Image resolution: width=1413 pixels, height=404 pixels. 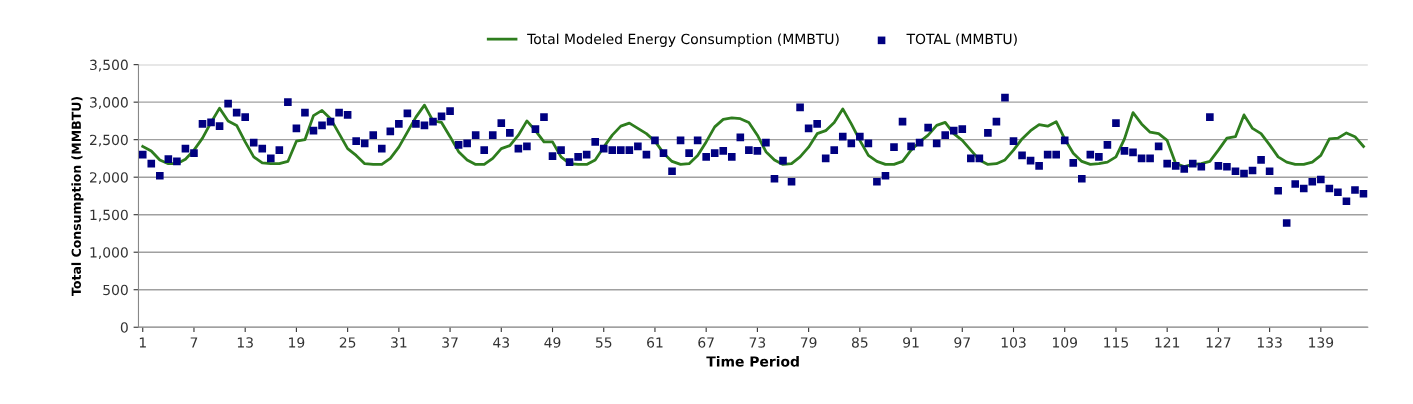 I want to click on x-tick-label: 13, so click(x=245, y=342).